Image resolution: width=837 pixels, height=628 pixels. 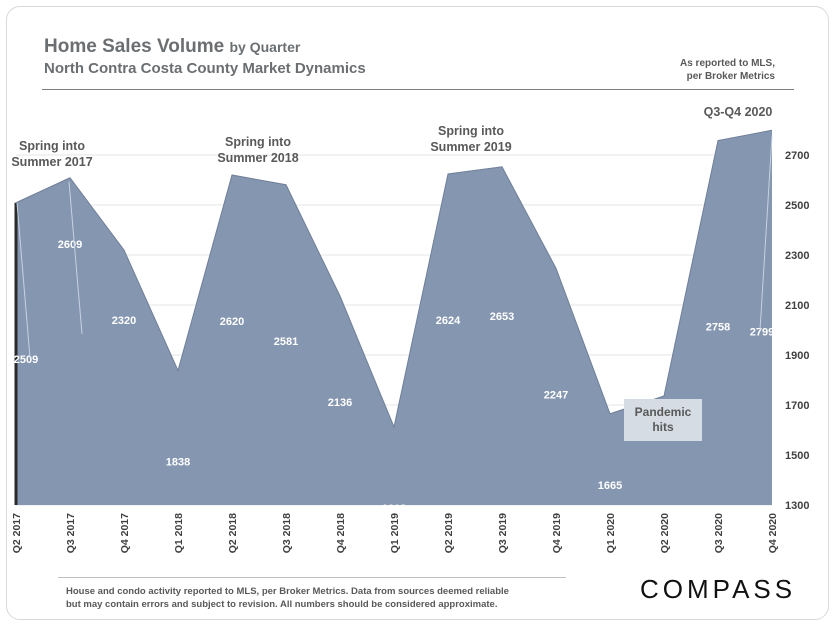 What do you see at coordinates (340, 403) in the screenshot?
I see `data-label: 2136` at bounding box center [340, 403].